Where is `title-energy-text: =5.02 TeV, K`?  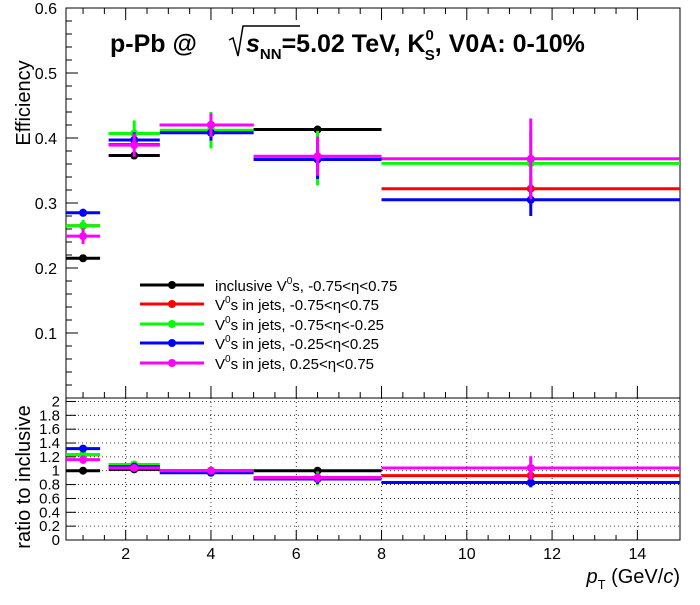 title-energy-text: =5.02 TeV, K is located at coordinates (354, 44).